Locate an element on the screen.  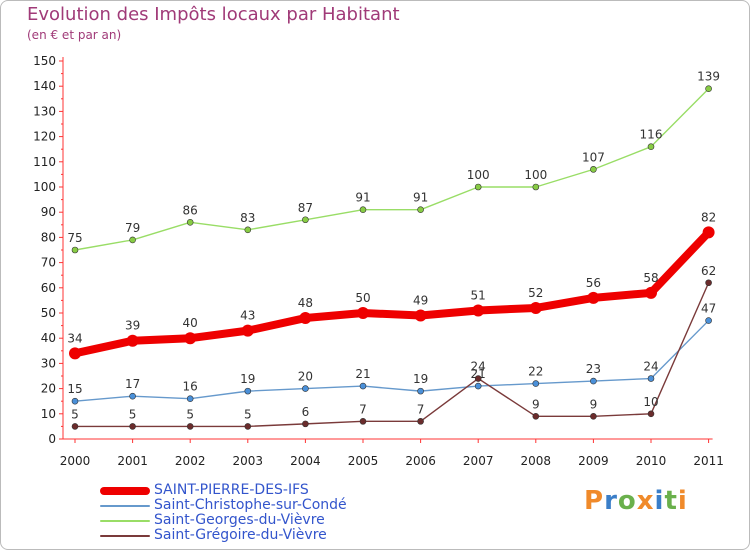
logo-letter: P is located at coordinates (594, 501).